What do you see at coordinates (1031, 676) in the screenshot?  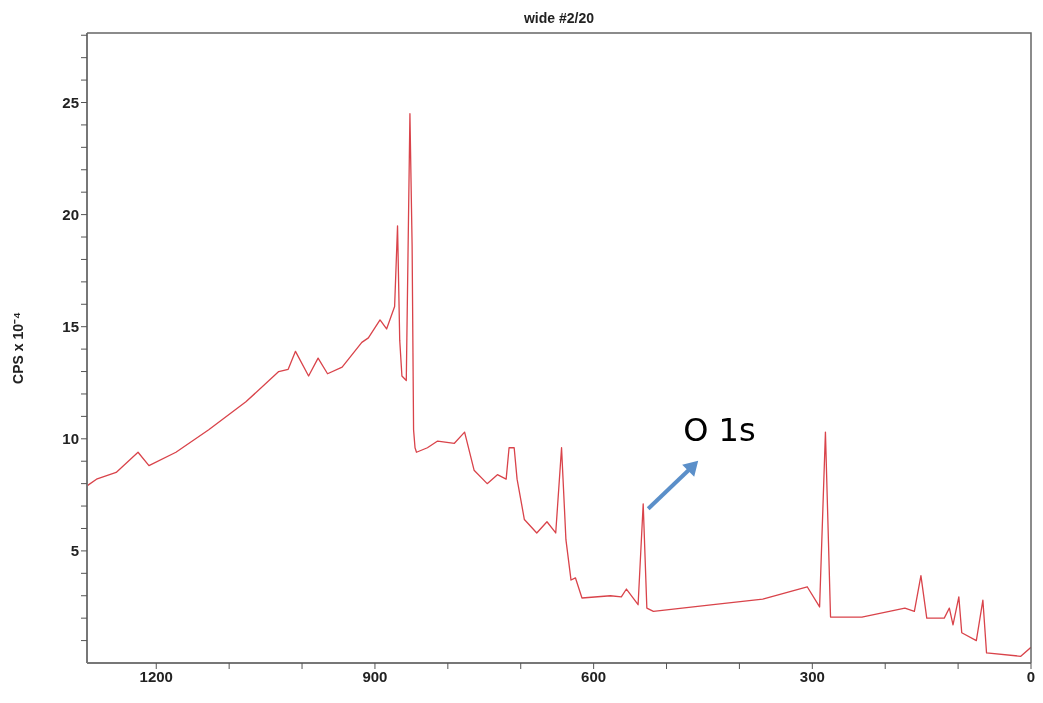 I see `x-tick-label: 0` at bounding box center [1031, 676].